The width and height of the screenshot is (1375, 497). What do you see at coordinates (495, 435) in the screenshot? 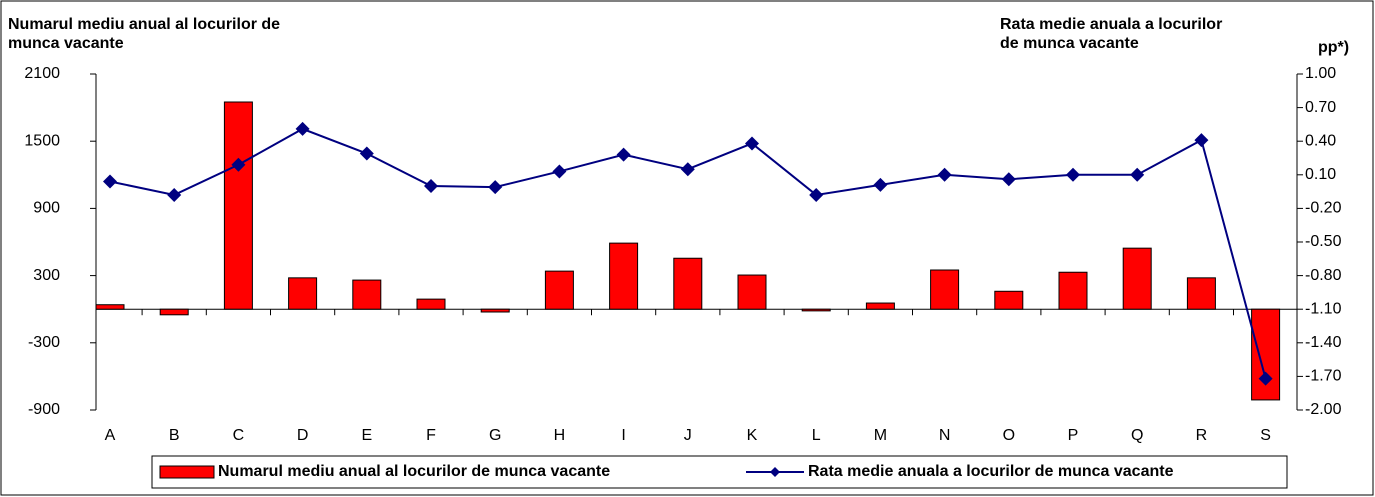
I see `x-tick-label: G` at bounding box center [495, 435].